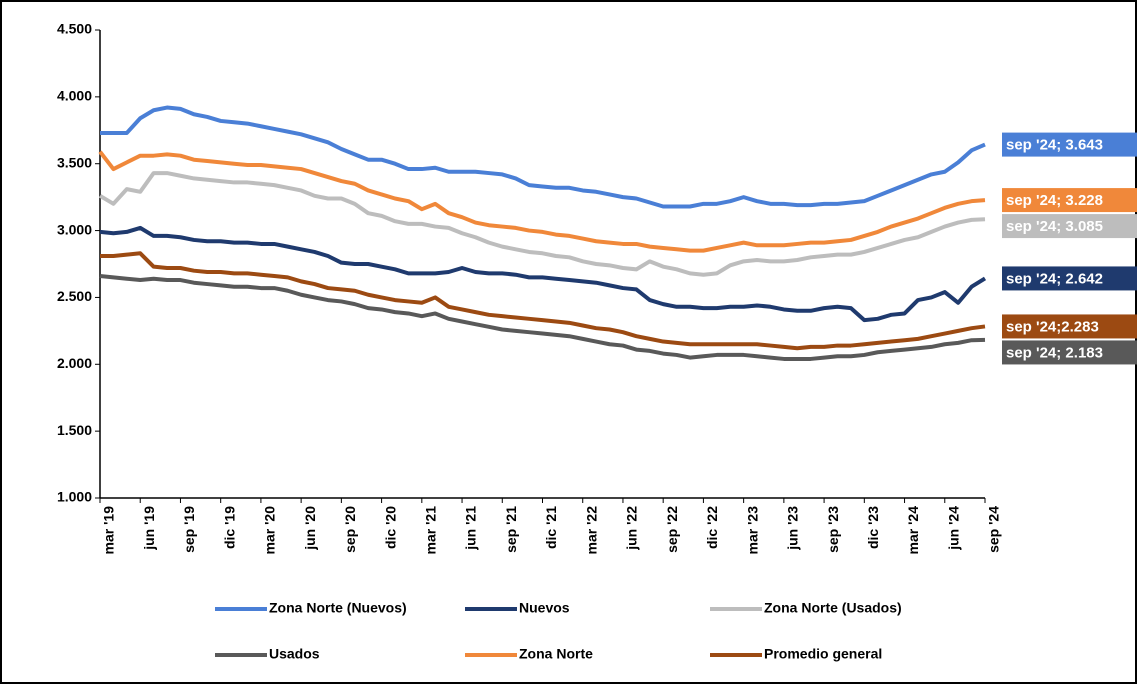 Image resolution: width=1137 pixels, height=684 pixels. I want to click on x-tick-label: sep '24, so click(994, 529).